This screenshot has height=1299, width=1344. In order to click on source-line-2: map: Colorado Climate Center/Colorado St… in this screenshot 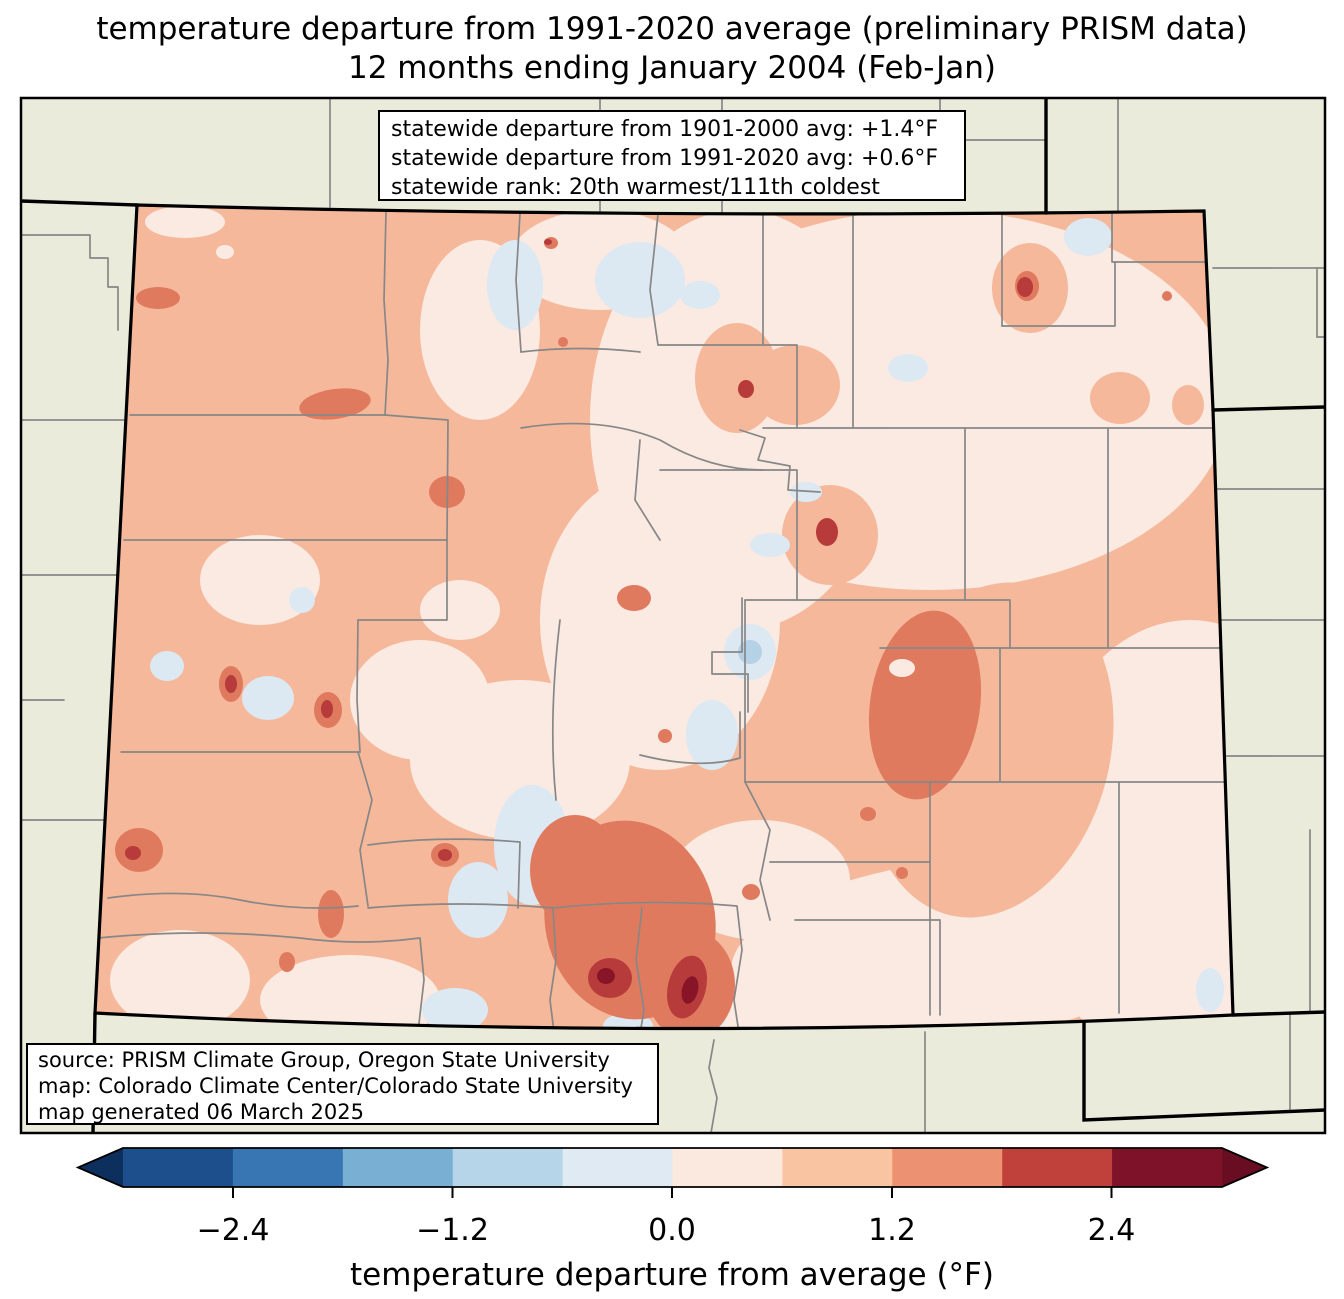, I will do `click(335, 1086)`.